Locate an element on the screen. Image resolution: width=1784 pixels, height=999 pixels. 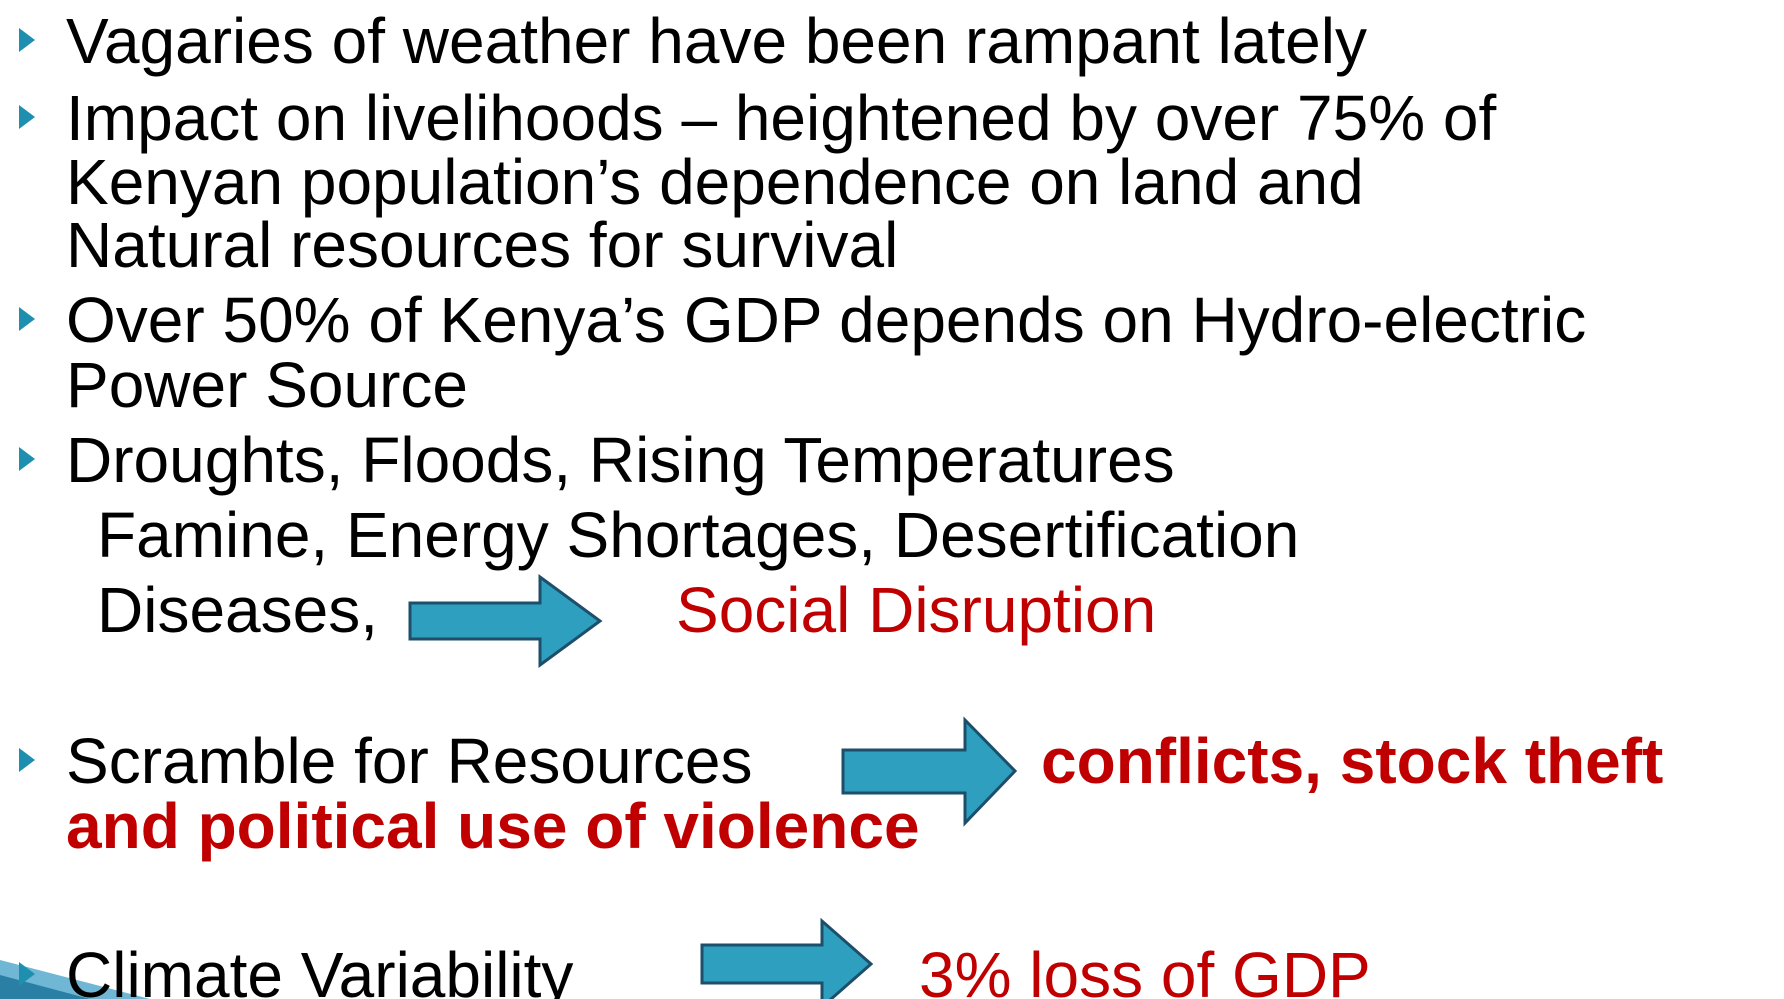
result-text: 3% loss of GDP is located at coordinates (1145, 969).